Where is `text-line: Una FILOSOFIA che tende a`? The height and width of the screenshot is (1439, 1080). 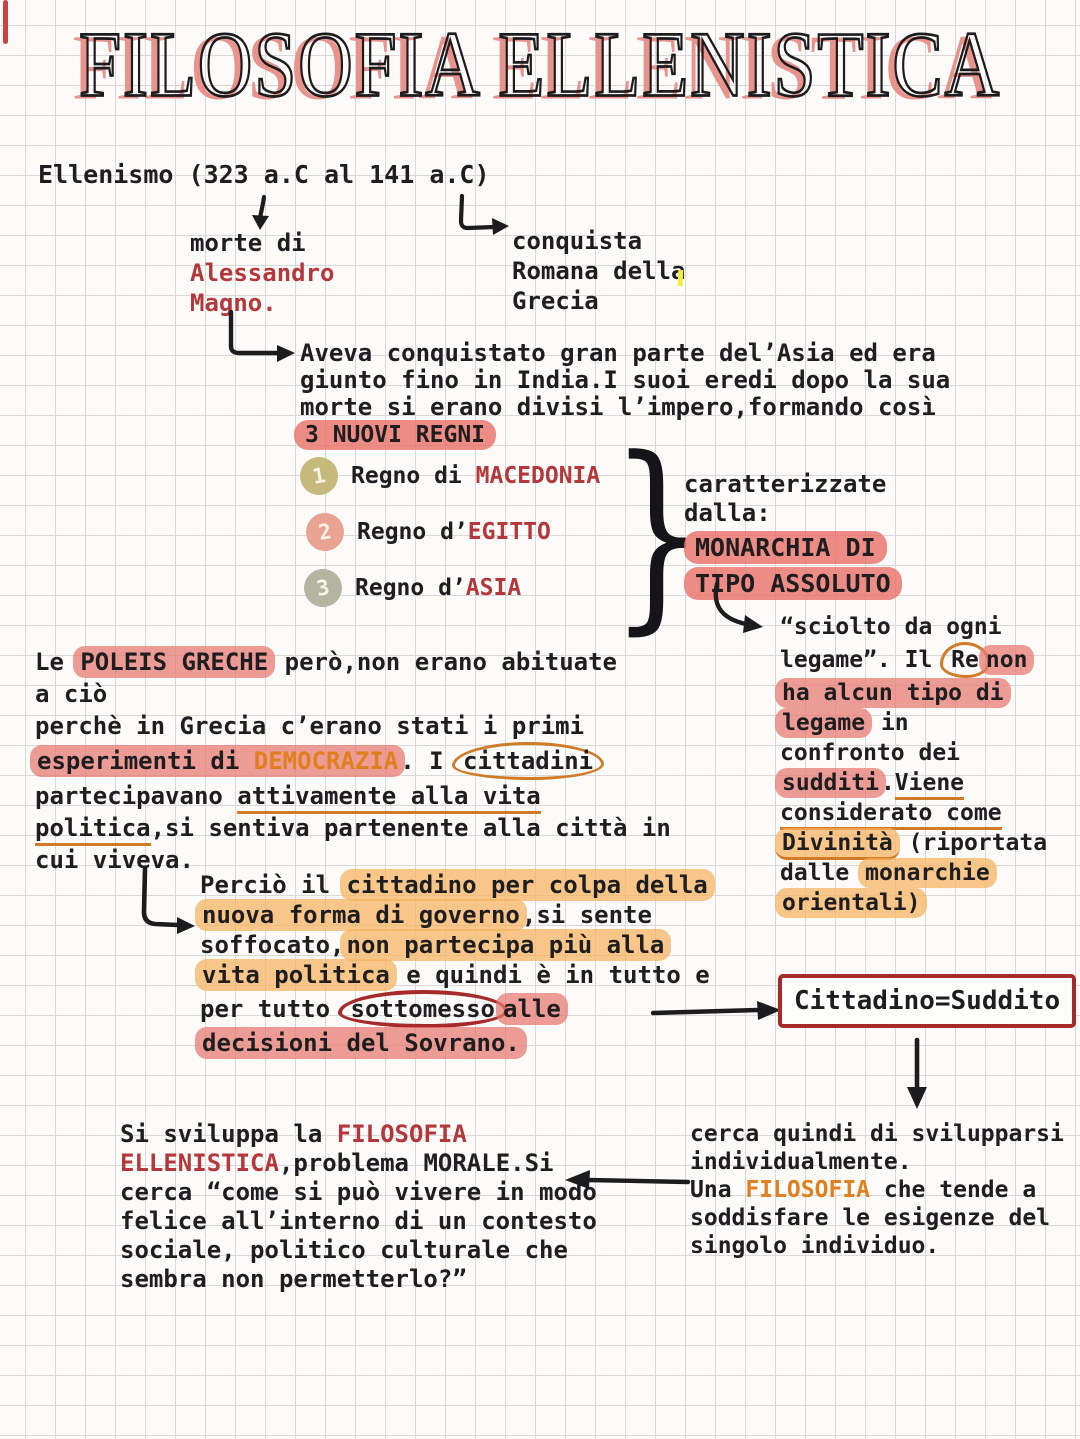 text-line: Una FILOSOFIA che tende a is located at coordinates (877, 1190).